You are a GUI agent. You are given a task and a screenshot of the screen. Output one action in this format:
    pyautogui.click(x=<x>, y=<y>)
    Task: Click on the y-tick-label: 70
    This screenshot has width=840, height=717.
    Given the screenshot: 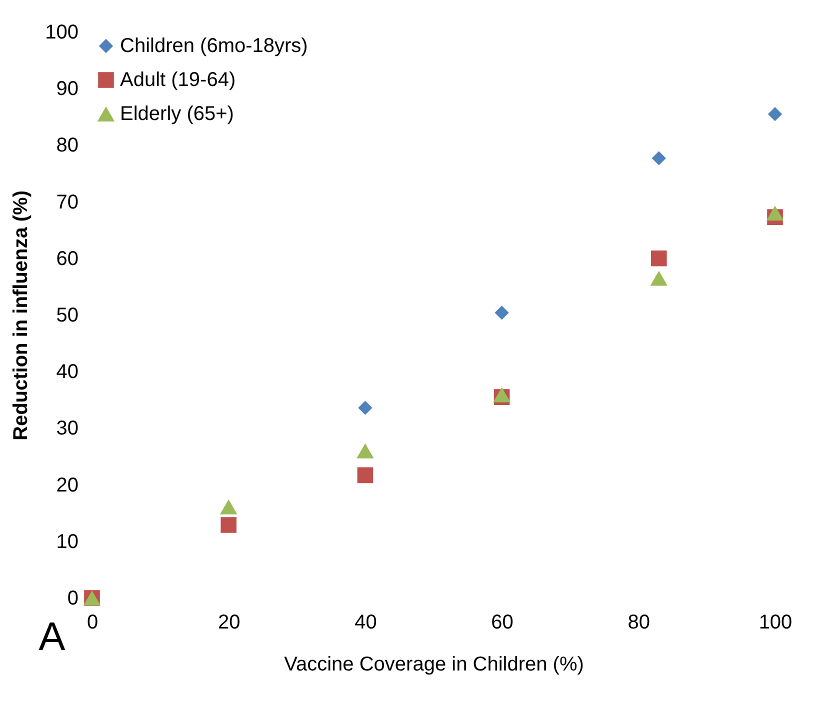 What is the action you would take?
    pyautogui.click(x=67, y=202)
    